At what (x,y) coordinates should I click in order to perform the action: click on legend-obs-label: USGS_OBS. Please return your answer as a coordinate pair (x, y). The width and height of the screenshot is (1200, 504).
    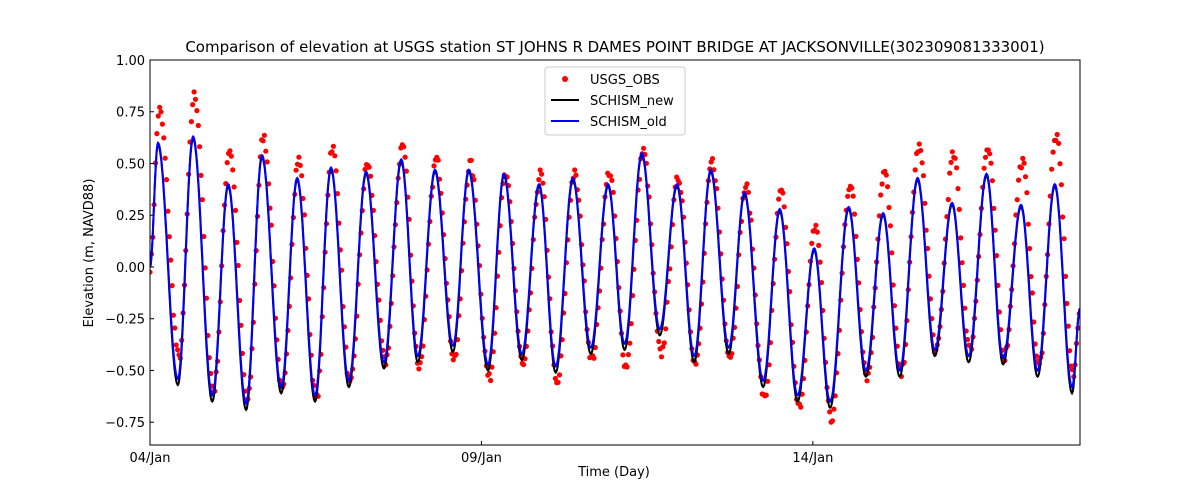
    Looking at the image, I should click on (625, 80).